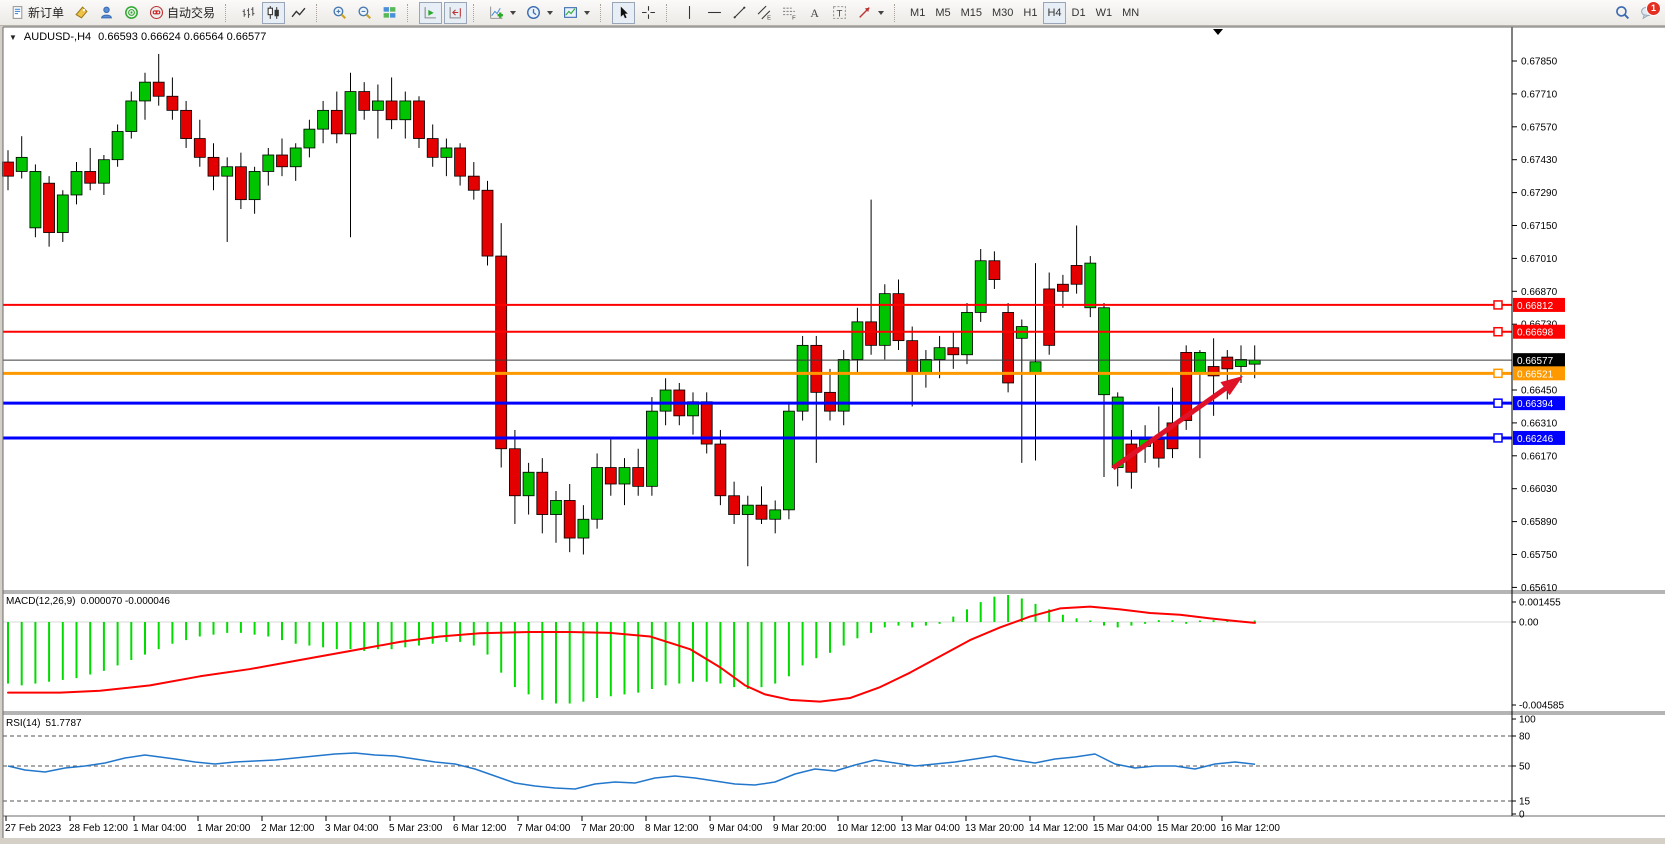 The image size is (1665, 844). Describe the element at coordinates (544, 828) in the screenshot. I see `time-tick-label: 7 Mar 04:00` at that location.